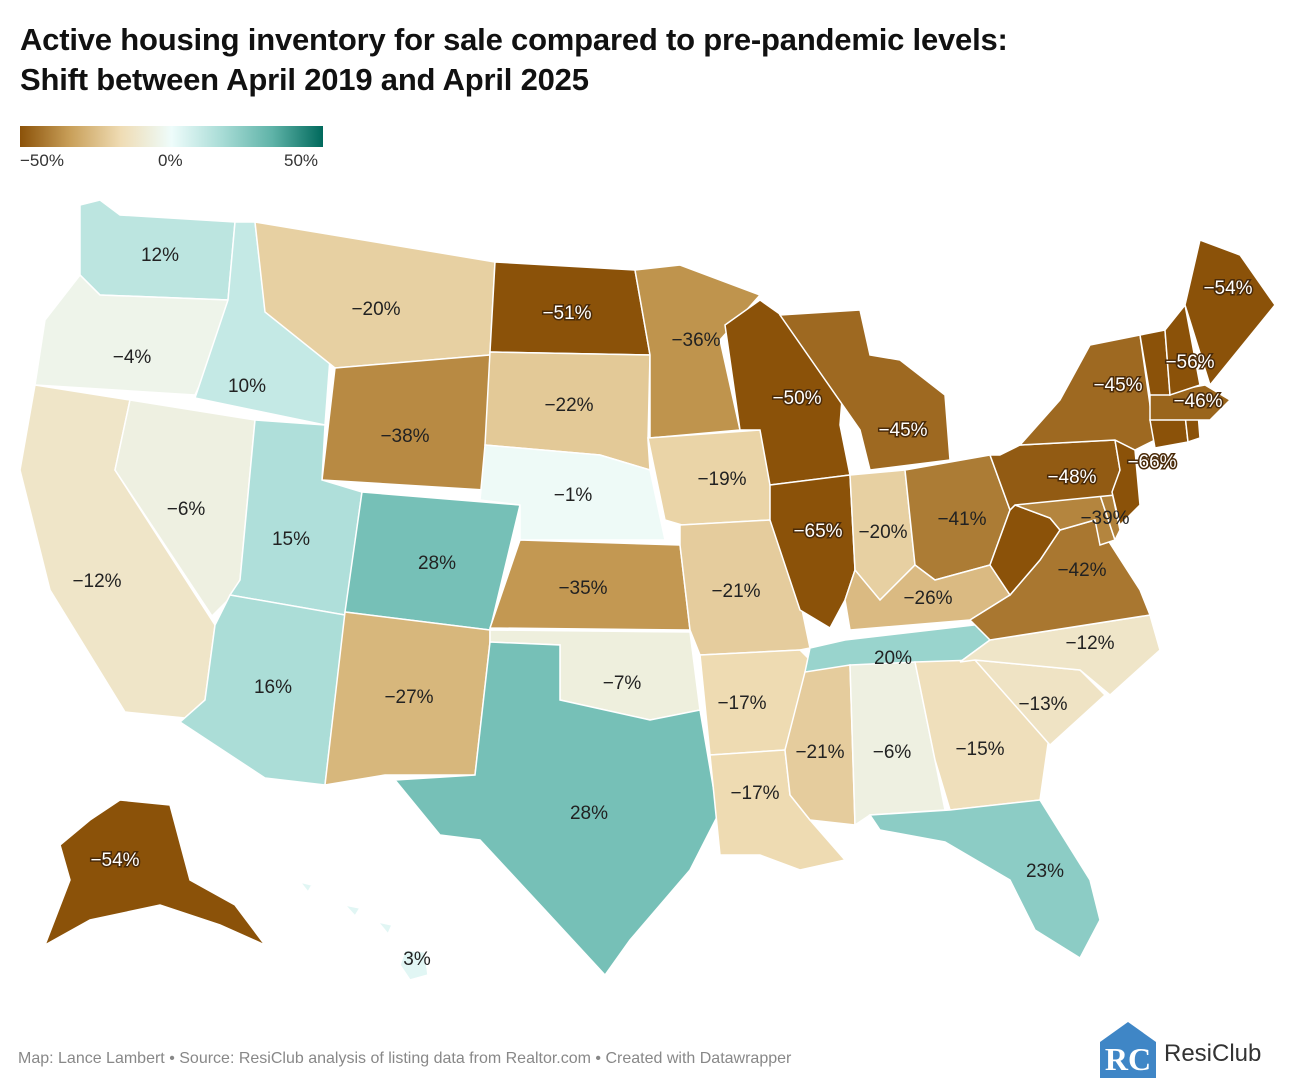 This screenshot has height=1091, width=1292. What do you see at coordinates (979, 749) in the screenshot?
I see `state-label-ga: −15%` at bounding box center [979, 749].